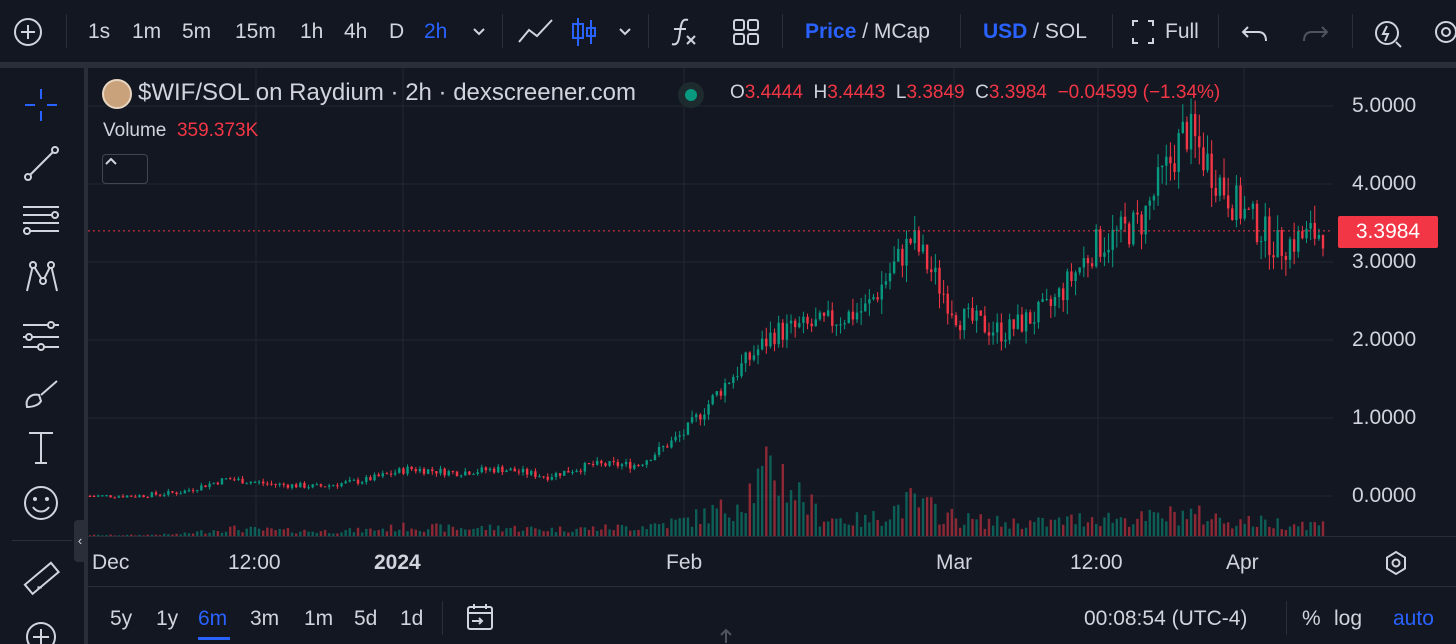 This screenshot has height=644, width=1456. I want to click on trend-line-icon, so click(41, 163).